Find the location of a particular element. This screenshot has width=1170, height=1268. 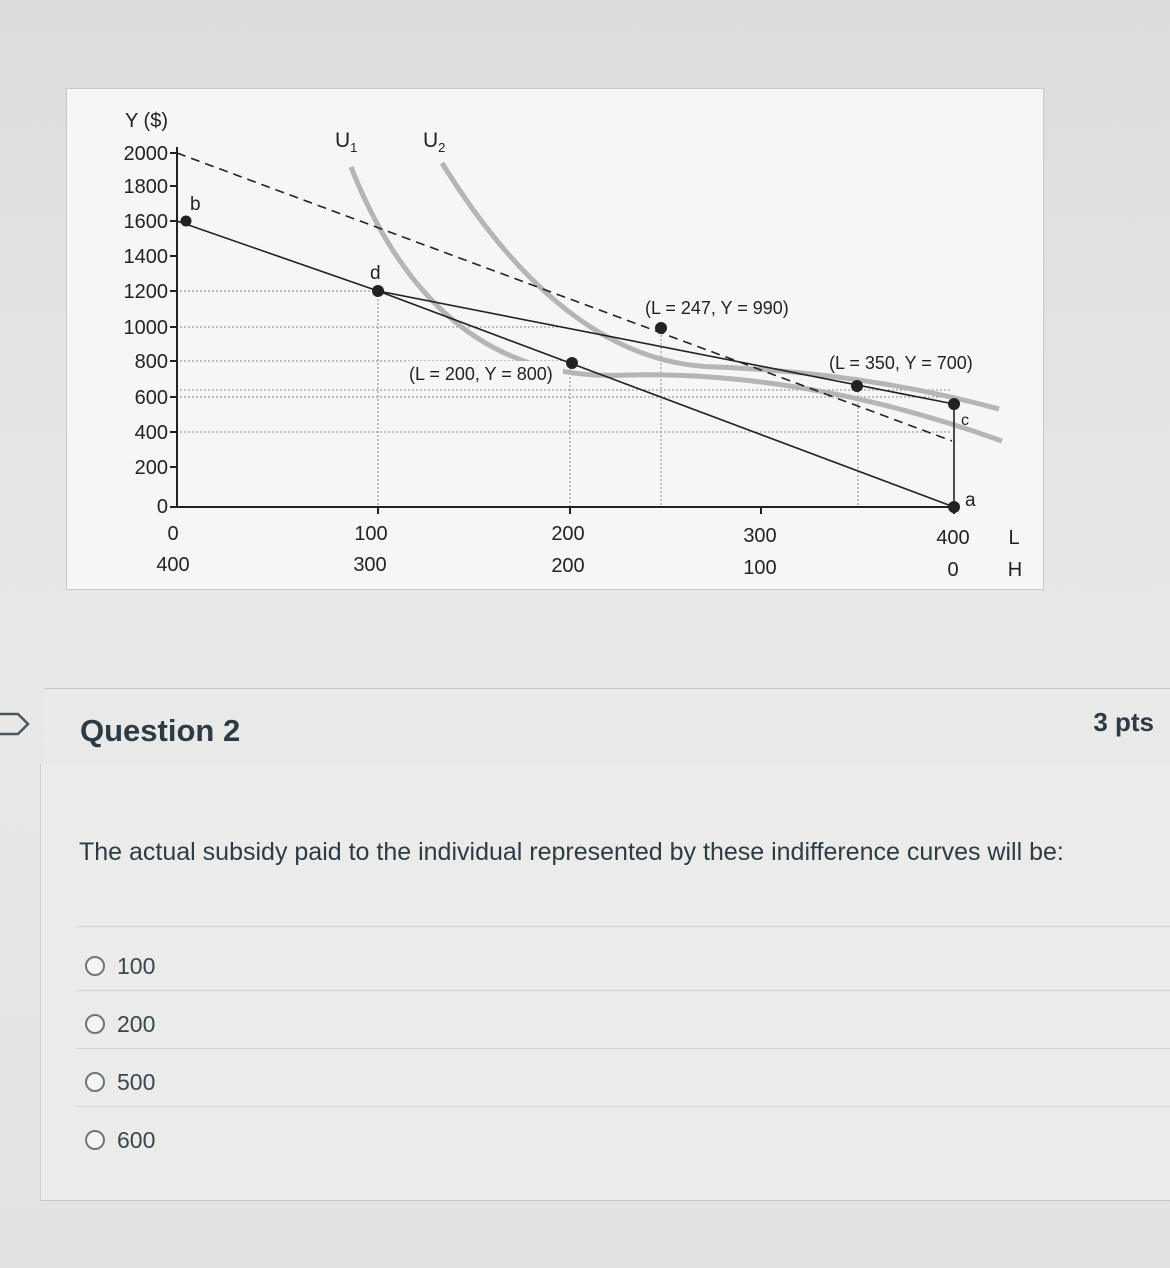

y-tick-label: 800 is located at coordinates (151, 362).